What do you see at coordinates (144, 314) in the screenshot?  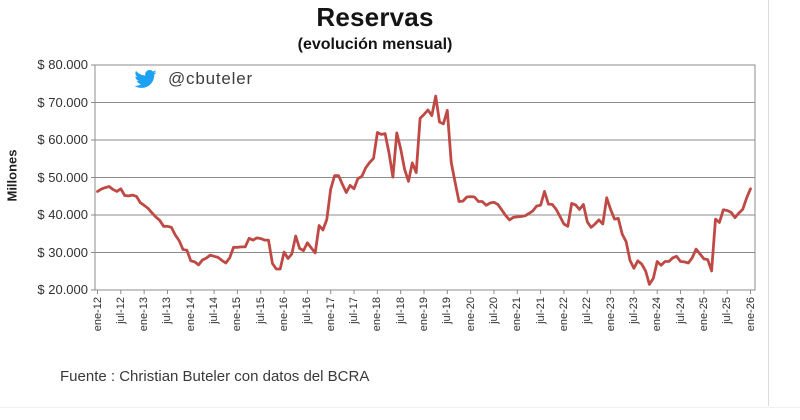 I see `x-tick-label: ene-13` at bounding box center [144, 314].